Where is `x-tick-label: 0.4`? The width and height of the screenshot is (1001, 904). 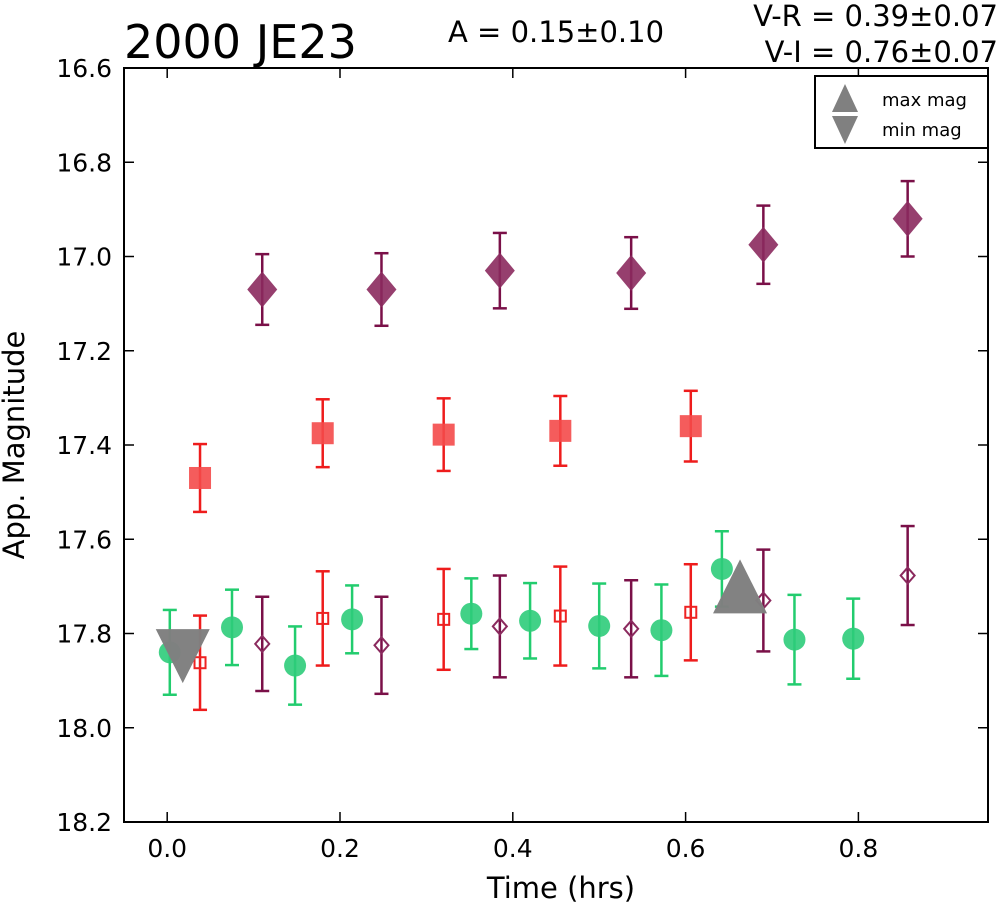
x-tick-label: 0.4 is located at coordinates (513, 848).